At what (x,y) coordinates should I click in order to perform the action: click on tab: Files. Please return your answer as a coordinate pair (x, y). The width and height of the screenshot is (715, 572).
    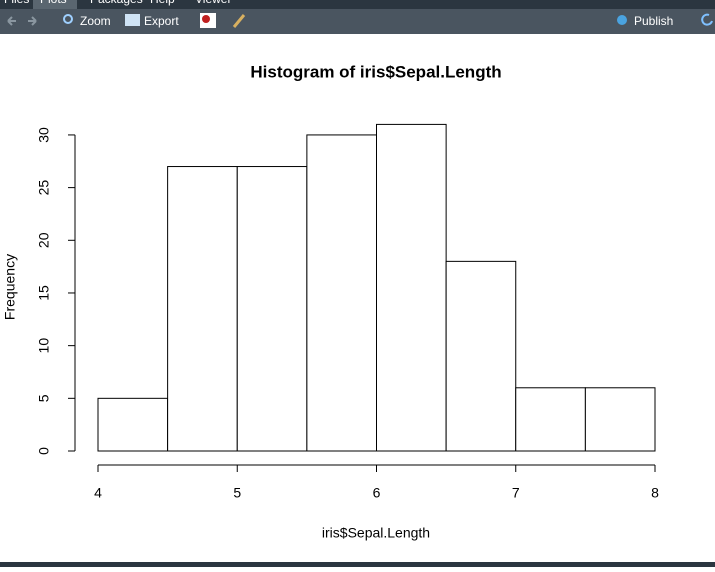
    Looking at the image, I should click on (16, 3).